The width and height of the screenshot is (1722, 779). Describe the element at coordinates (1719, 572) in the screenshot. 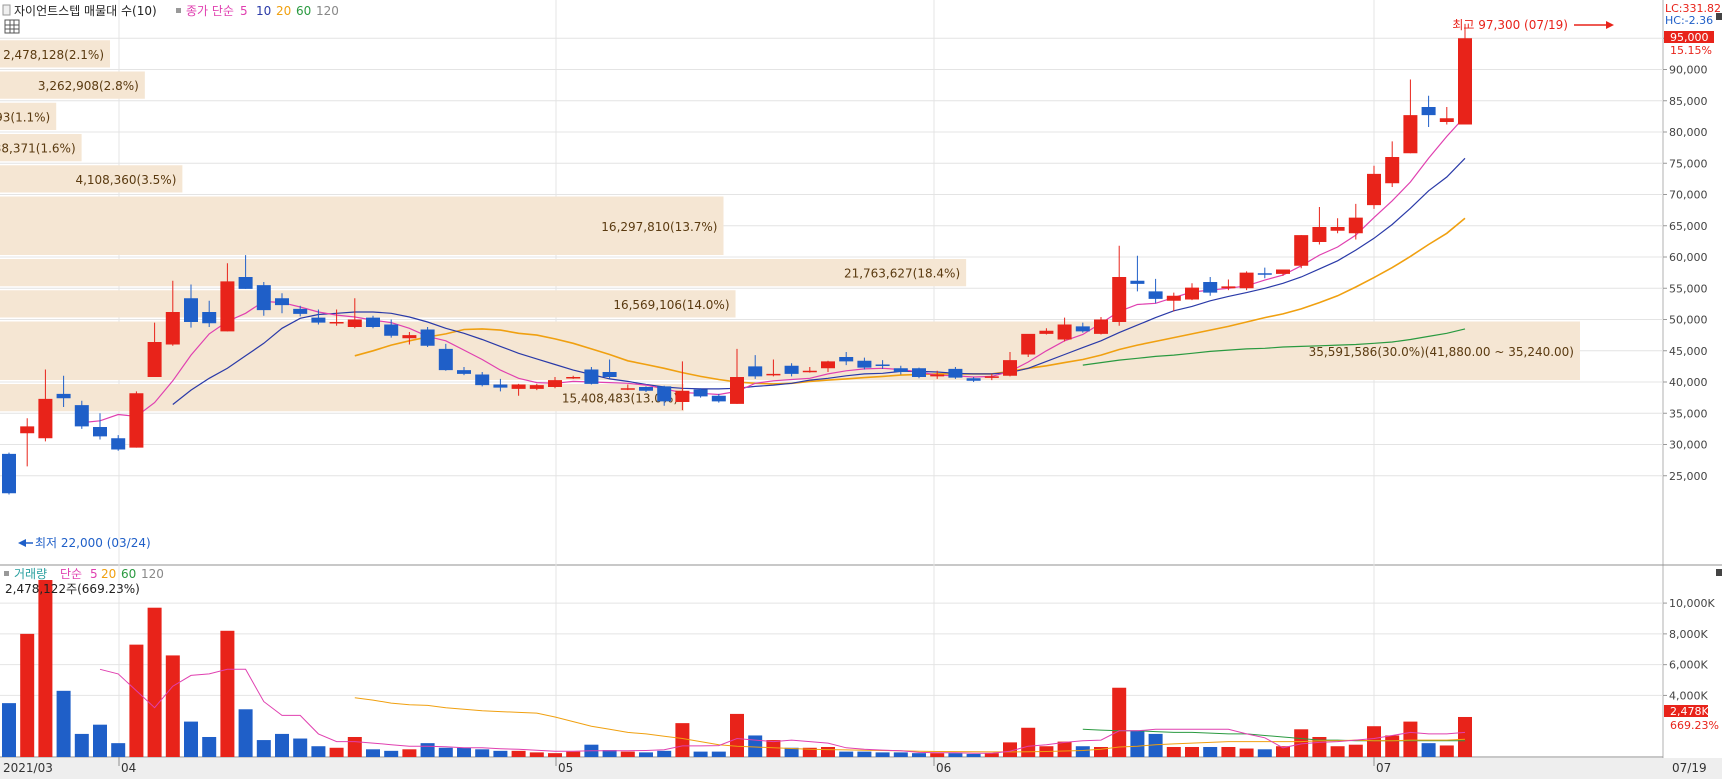

I see `panel-collapse-button-volume` at that location.